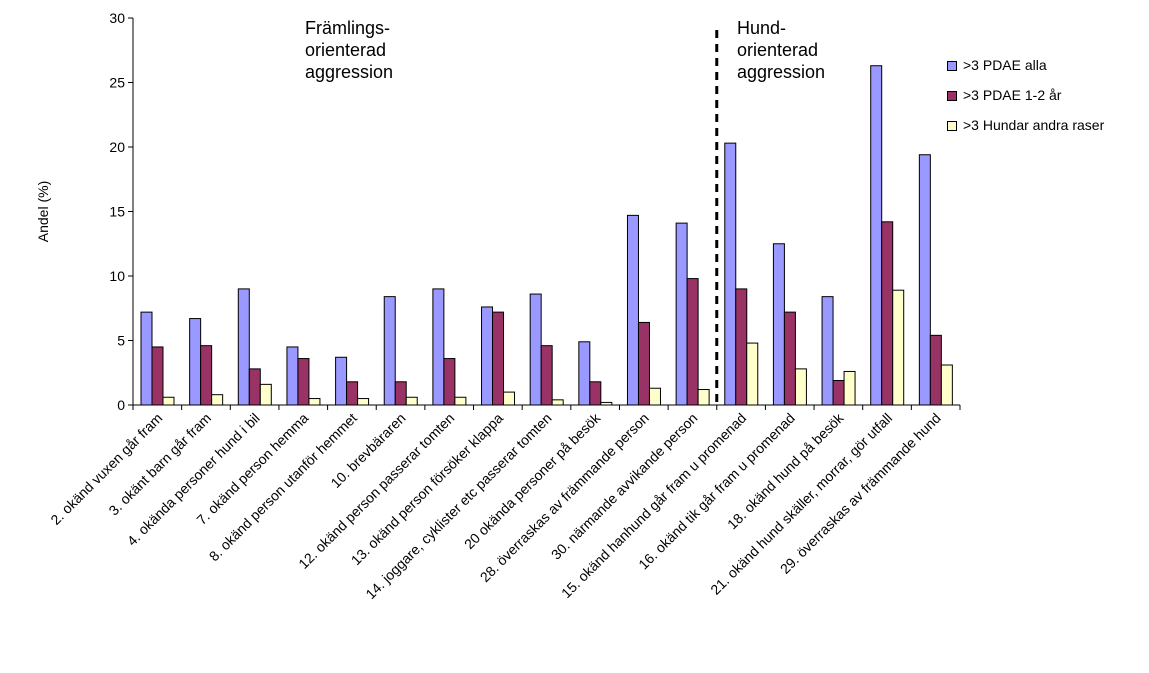  I want to click on legend-item-pdae-1-2-ar: >3 PDAE 1-2 år, so click(1047, 100).